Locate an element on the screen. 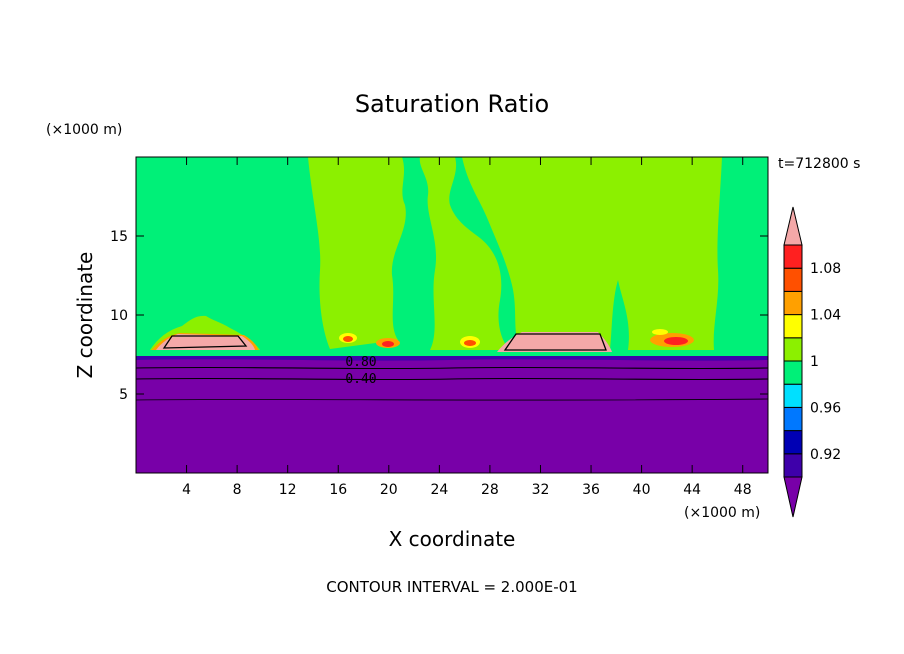  x-axis-title: X coordinate is located at coordinates (452, 539).